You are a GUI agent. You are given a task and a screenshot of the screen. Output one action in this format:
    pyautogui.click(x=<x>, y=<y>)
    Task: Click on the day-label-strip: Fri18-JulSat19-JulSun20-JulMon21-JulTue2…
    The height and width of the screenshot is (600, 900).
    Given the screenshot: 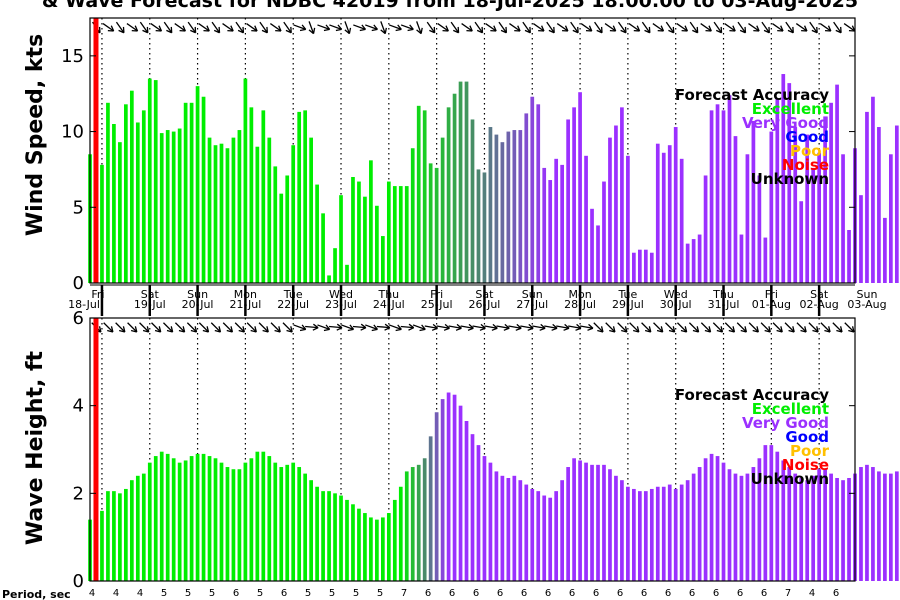 What is the action you would take?
    pyautogui.click(x=477, y=300)
    